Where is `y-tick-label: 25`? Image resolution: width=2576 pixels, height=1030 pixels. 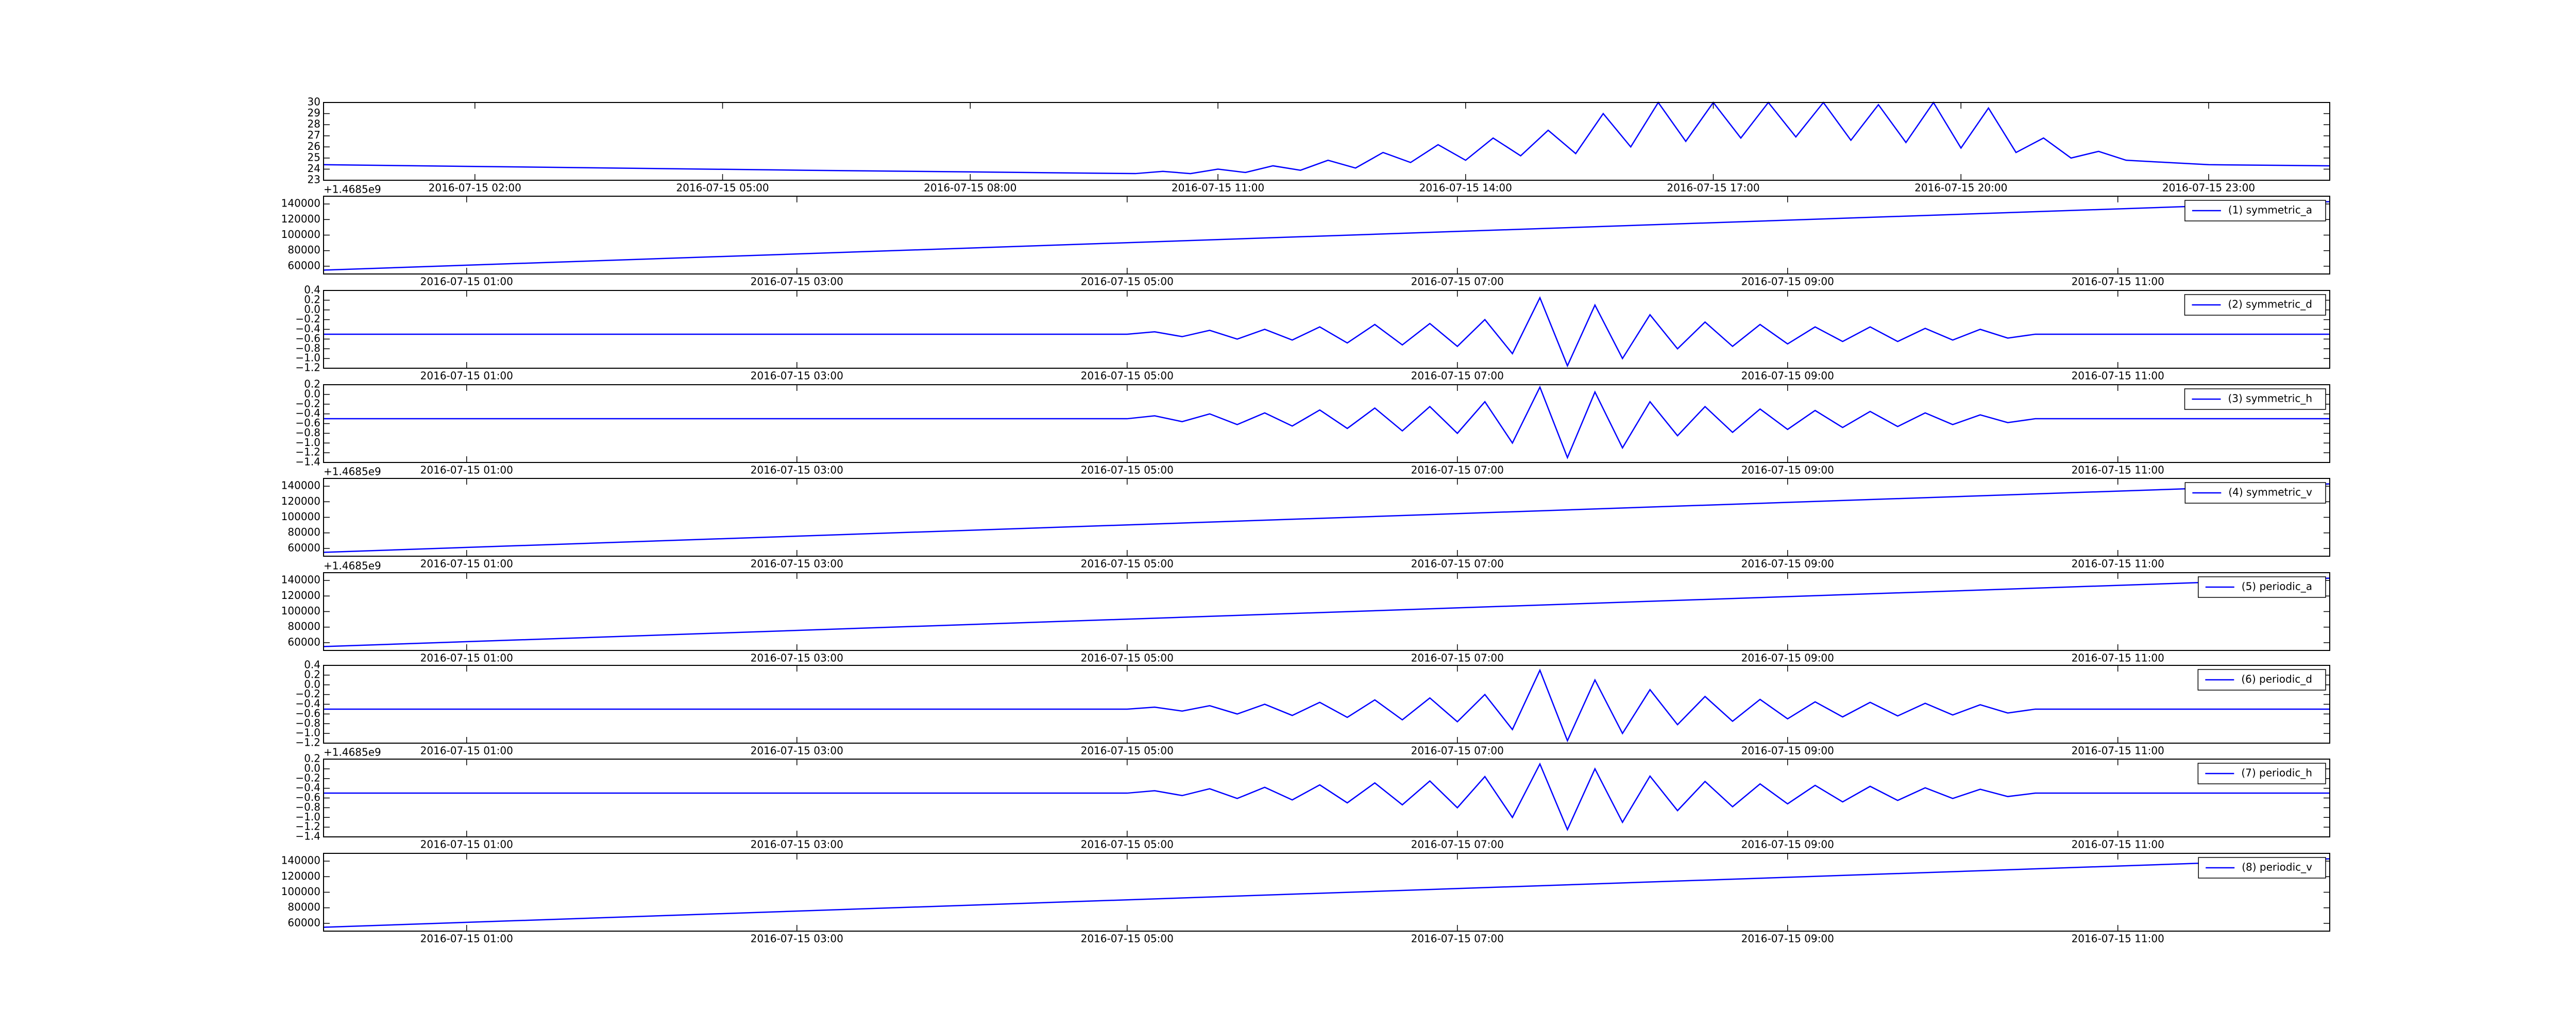 y-tick-label: 25 is located at coordinates (314, 157).